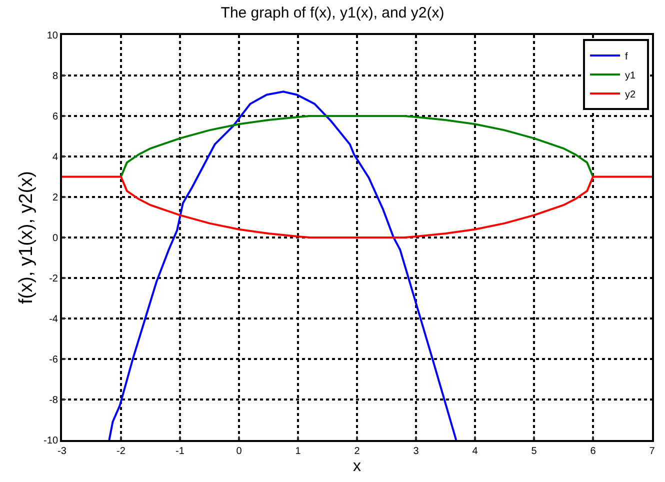  What do you see at coordinates (51, 441) in the screenshot?
I see `y-tick-label: -10` at bounding box center [51, 441].